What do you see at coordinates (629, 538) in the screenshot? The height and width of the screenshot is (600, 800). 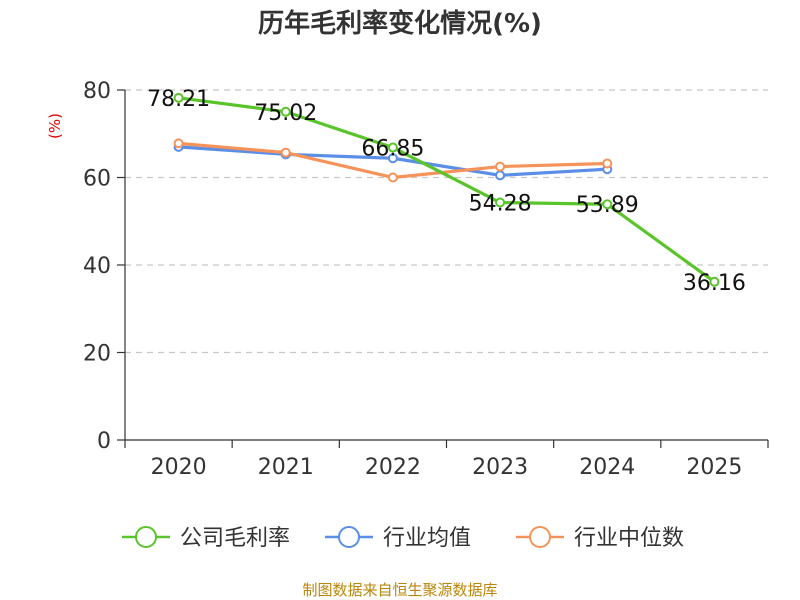 I see `legend-label: 行业中位数` at bounding box center [629, 538].